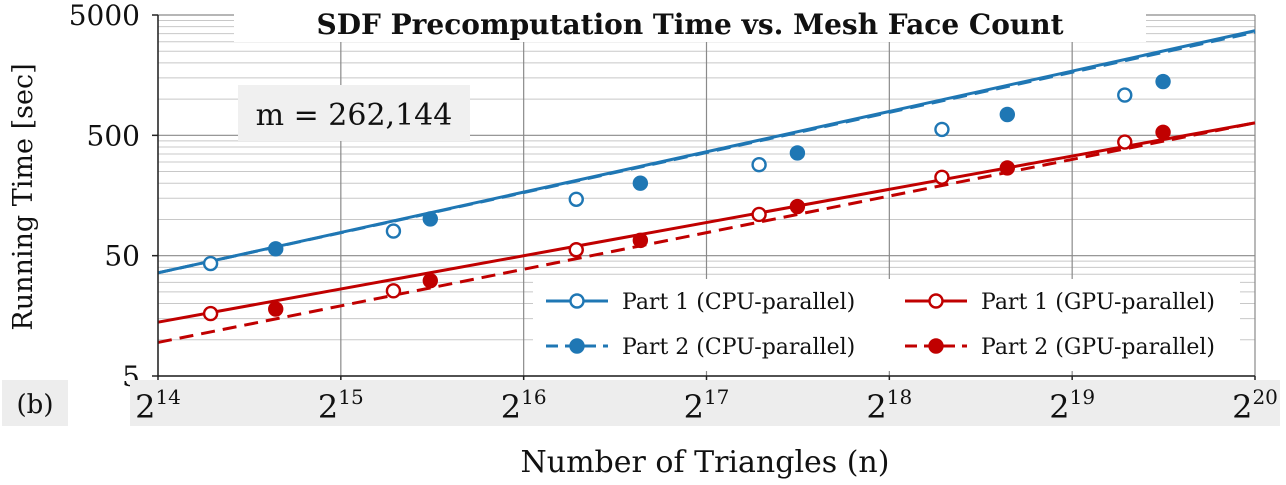 This screenshot has width=1286, height=485. I want to click on x-tick-label: 220, so click(1255, 405).